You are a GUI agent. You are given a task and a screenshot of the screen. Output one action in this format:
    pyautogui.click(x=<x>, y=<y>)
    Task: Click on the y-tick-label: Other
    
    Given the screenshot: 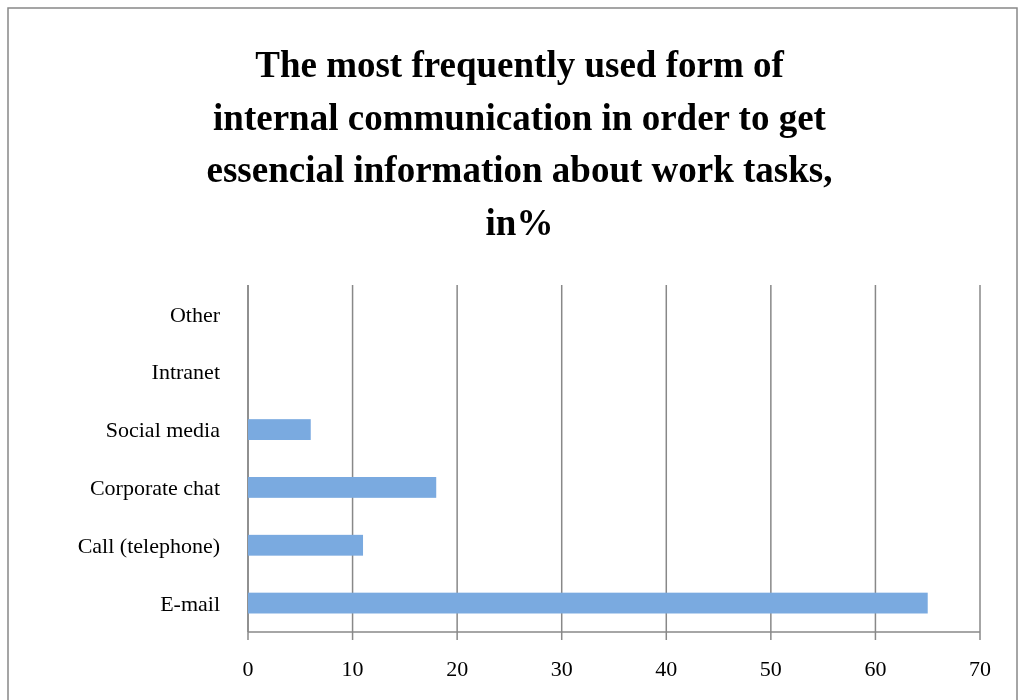 What is the action you would take?
    pyautogui.click(x=195, y=314)
    